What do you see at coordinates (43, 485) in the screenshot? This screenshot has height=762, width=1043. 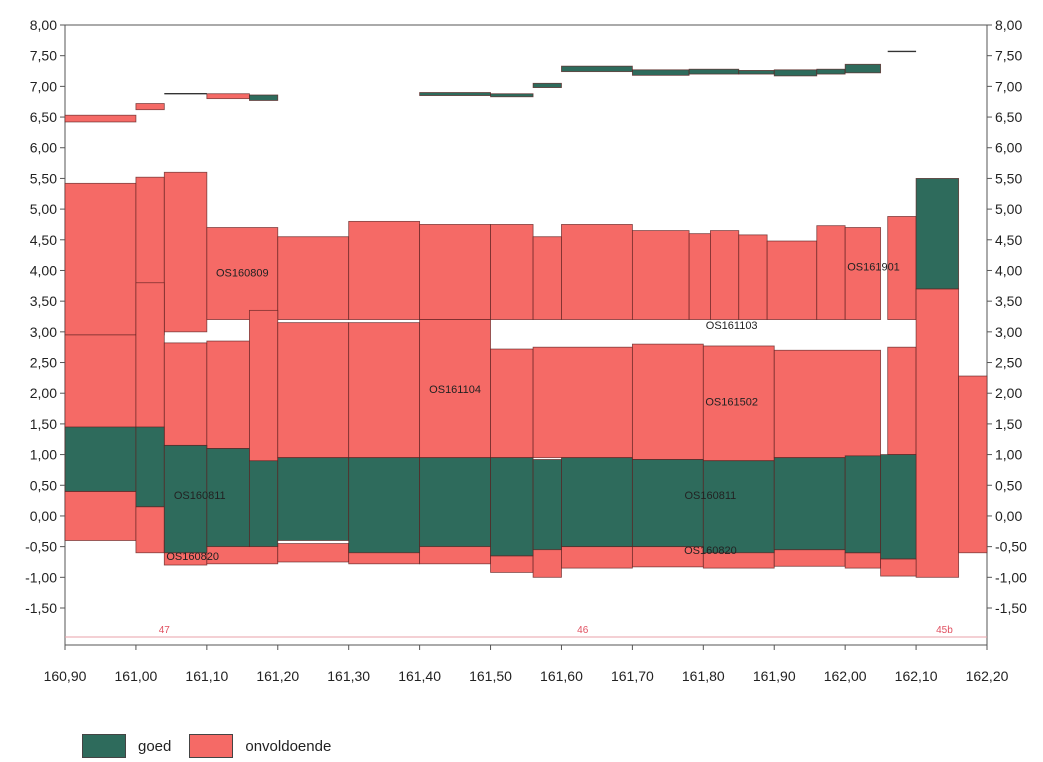 I see `y-tick-label-left: 0,50` at bounding box center [43, 485].